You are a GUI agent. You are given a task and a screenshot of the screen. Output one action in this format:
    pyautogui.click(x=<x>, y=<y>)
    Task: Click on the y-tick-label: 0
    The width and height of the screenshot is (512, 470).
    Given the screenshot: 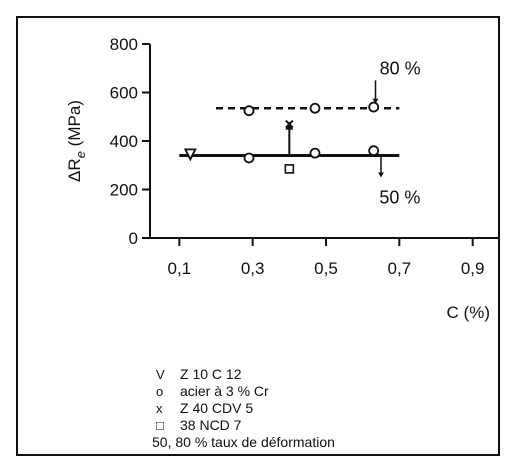 What is the action you would take?
    pyautogui.click(x=133, y=238)
    